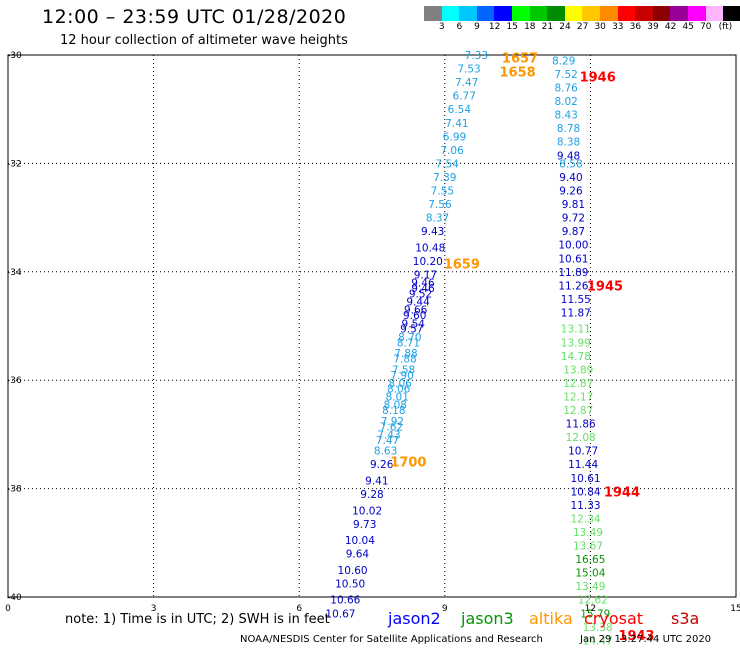  What do you see at coordinates (566, 89) in the screenshot?
I see `swh-data-point: 8.76` at bounding box center [566, 89].